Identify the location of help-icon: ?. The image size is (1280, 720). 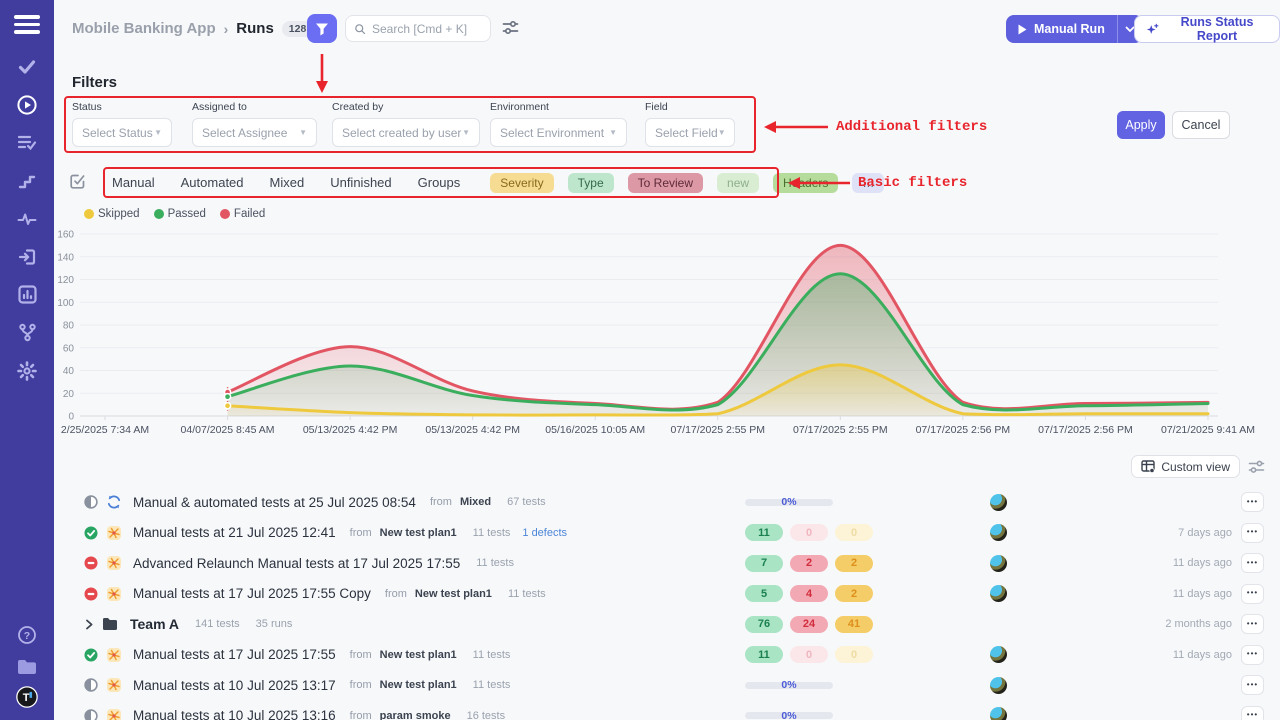
(27, 635).